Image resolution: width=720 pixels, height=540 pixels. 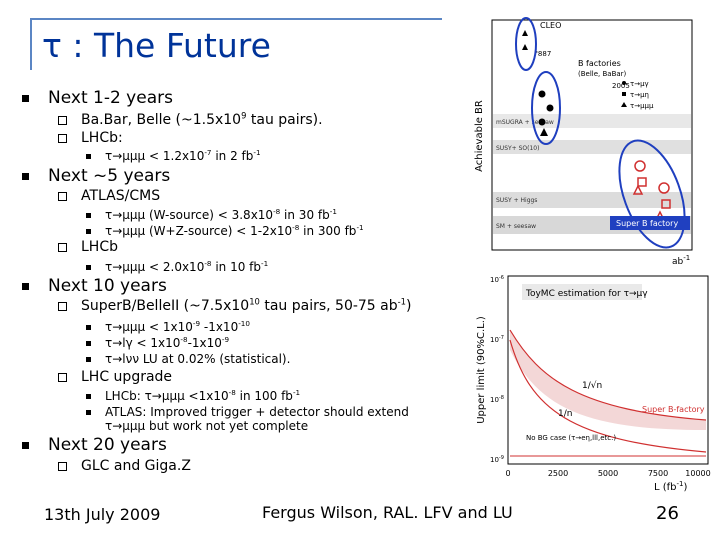 I want to click on label-no-bg: No BG case (τ→eη,lll,etc.), so click(x=571, y=438).